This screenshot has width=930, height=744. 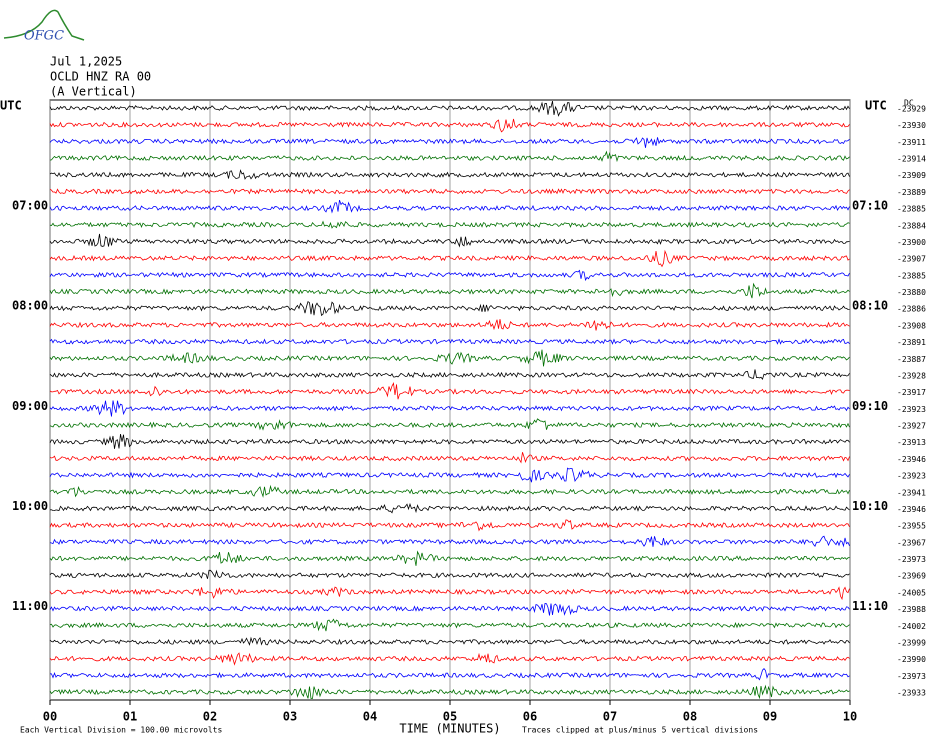 What do you see at coordinates (530, 717) in the screenshot?
I see `x-tick-label: 06` at bounding box center [530, 717].